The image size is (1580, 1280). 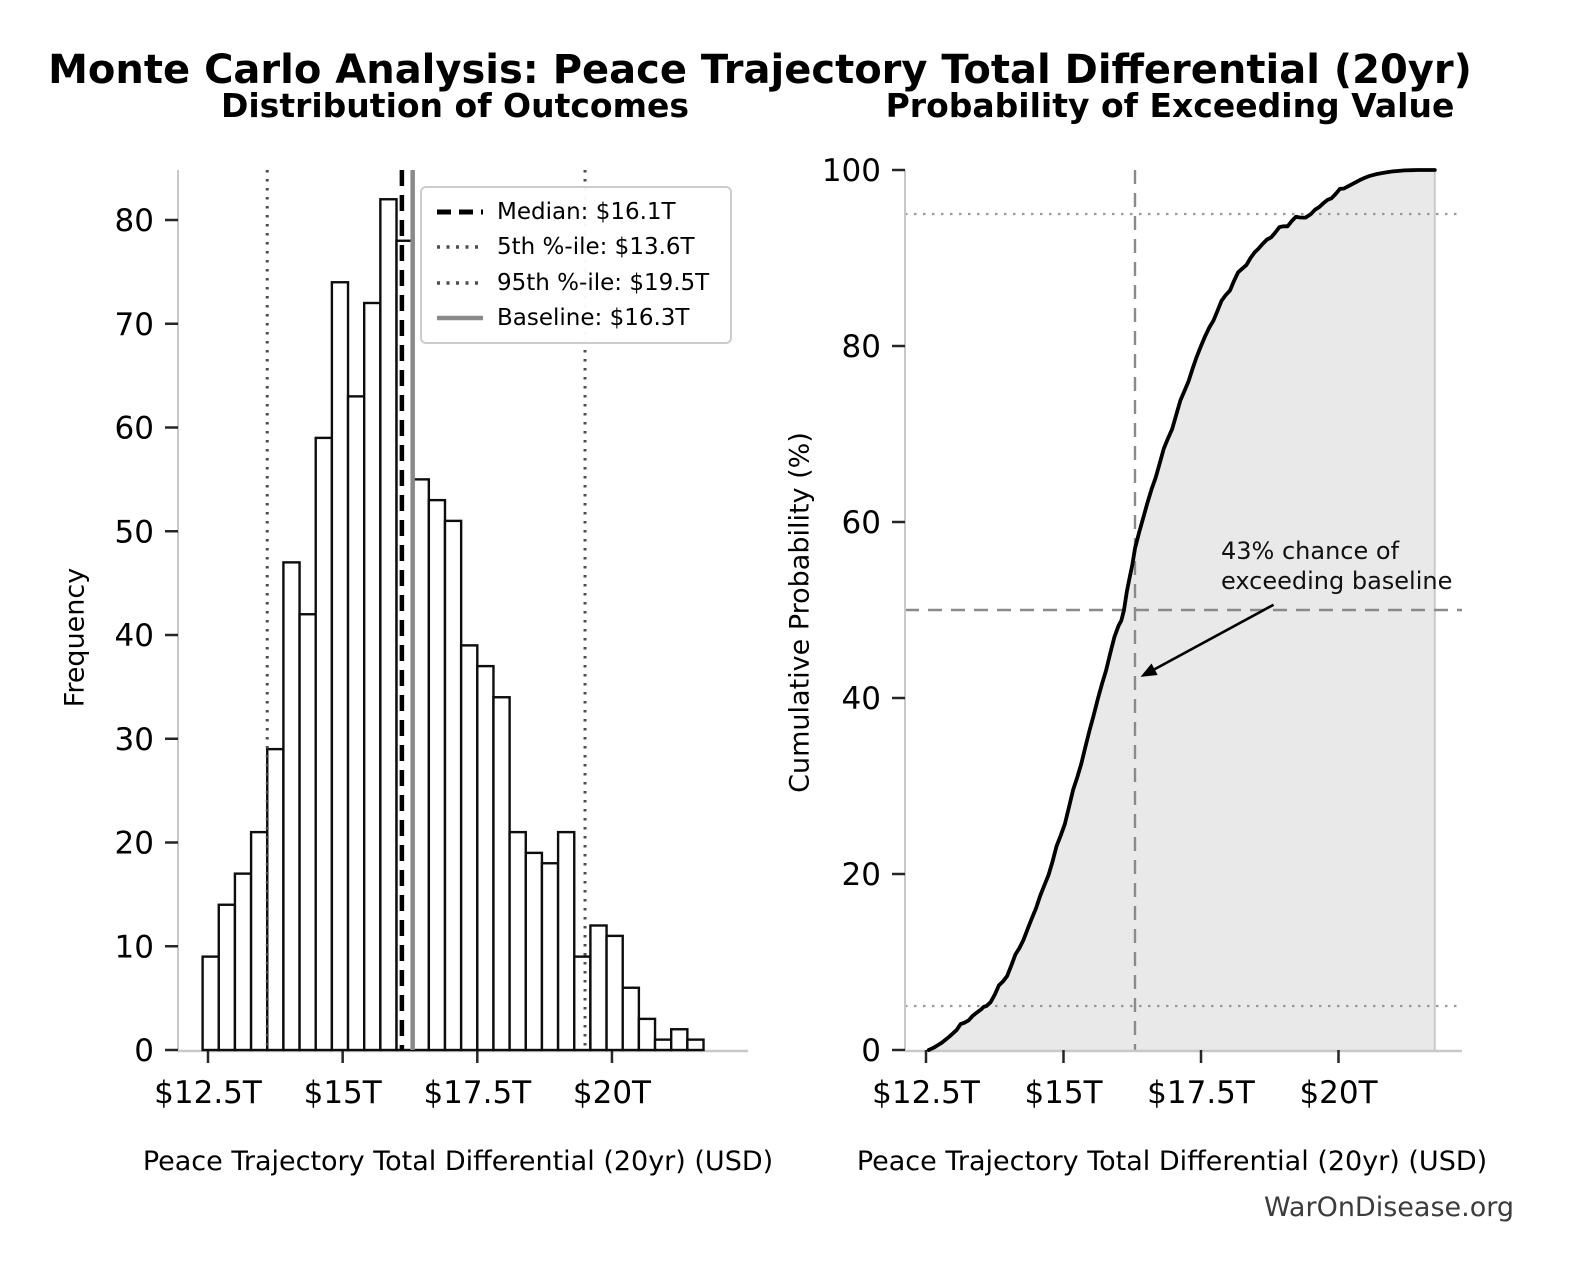 What do you see at coordinates (603, 282) in the screenshot?
I see `legend-label-95th-percentile: 95th %-ile: $19.5T` at bounding box center [603, 282].